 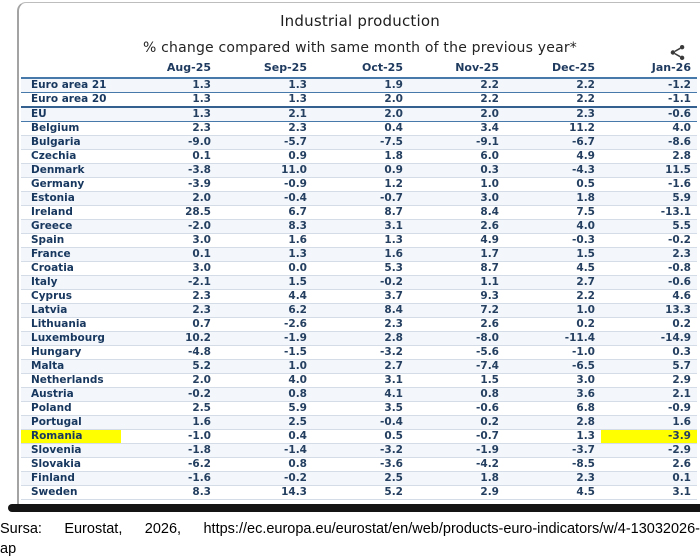 I want to click on table-row: Cyprus 2.3 4.4 3.7 9.3 2.2 4.6, so click(x=359, y=296).